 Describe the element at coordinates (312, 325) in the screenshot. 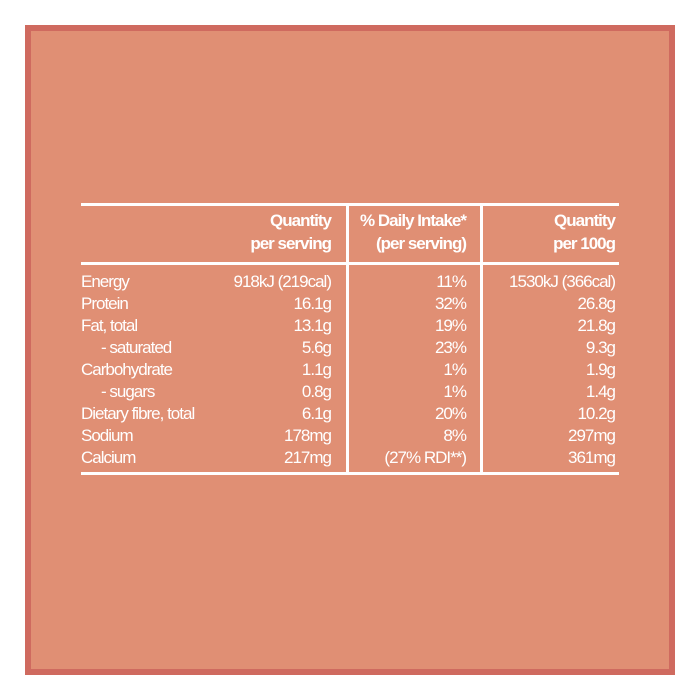

I see `per-serving-value: 13.1g` at that location.